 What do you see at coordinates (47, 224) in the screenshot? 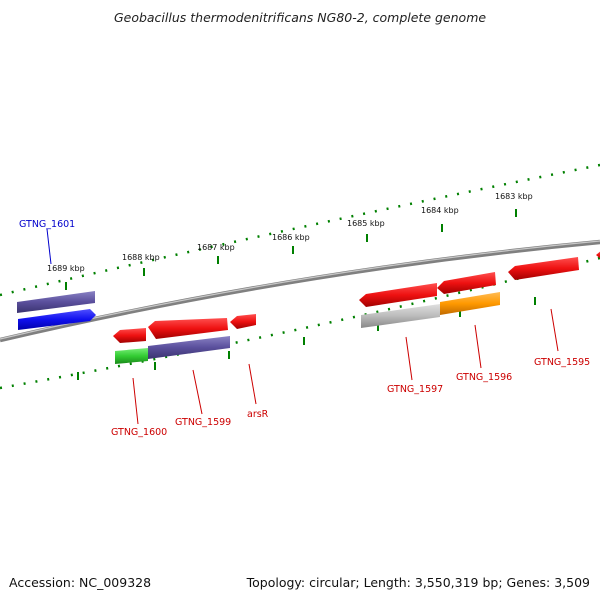
I see `gene-label-gtng-1601: GTNG_1601` at bounding box center [47, 224].